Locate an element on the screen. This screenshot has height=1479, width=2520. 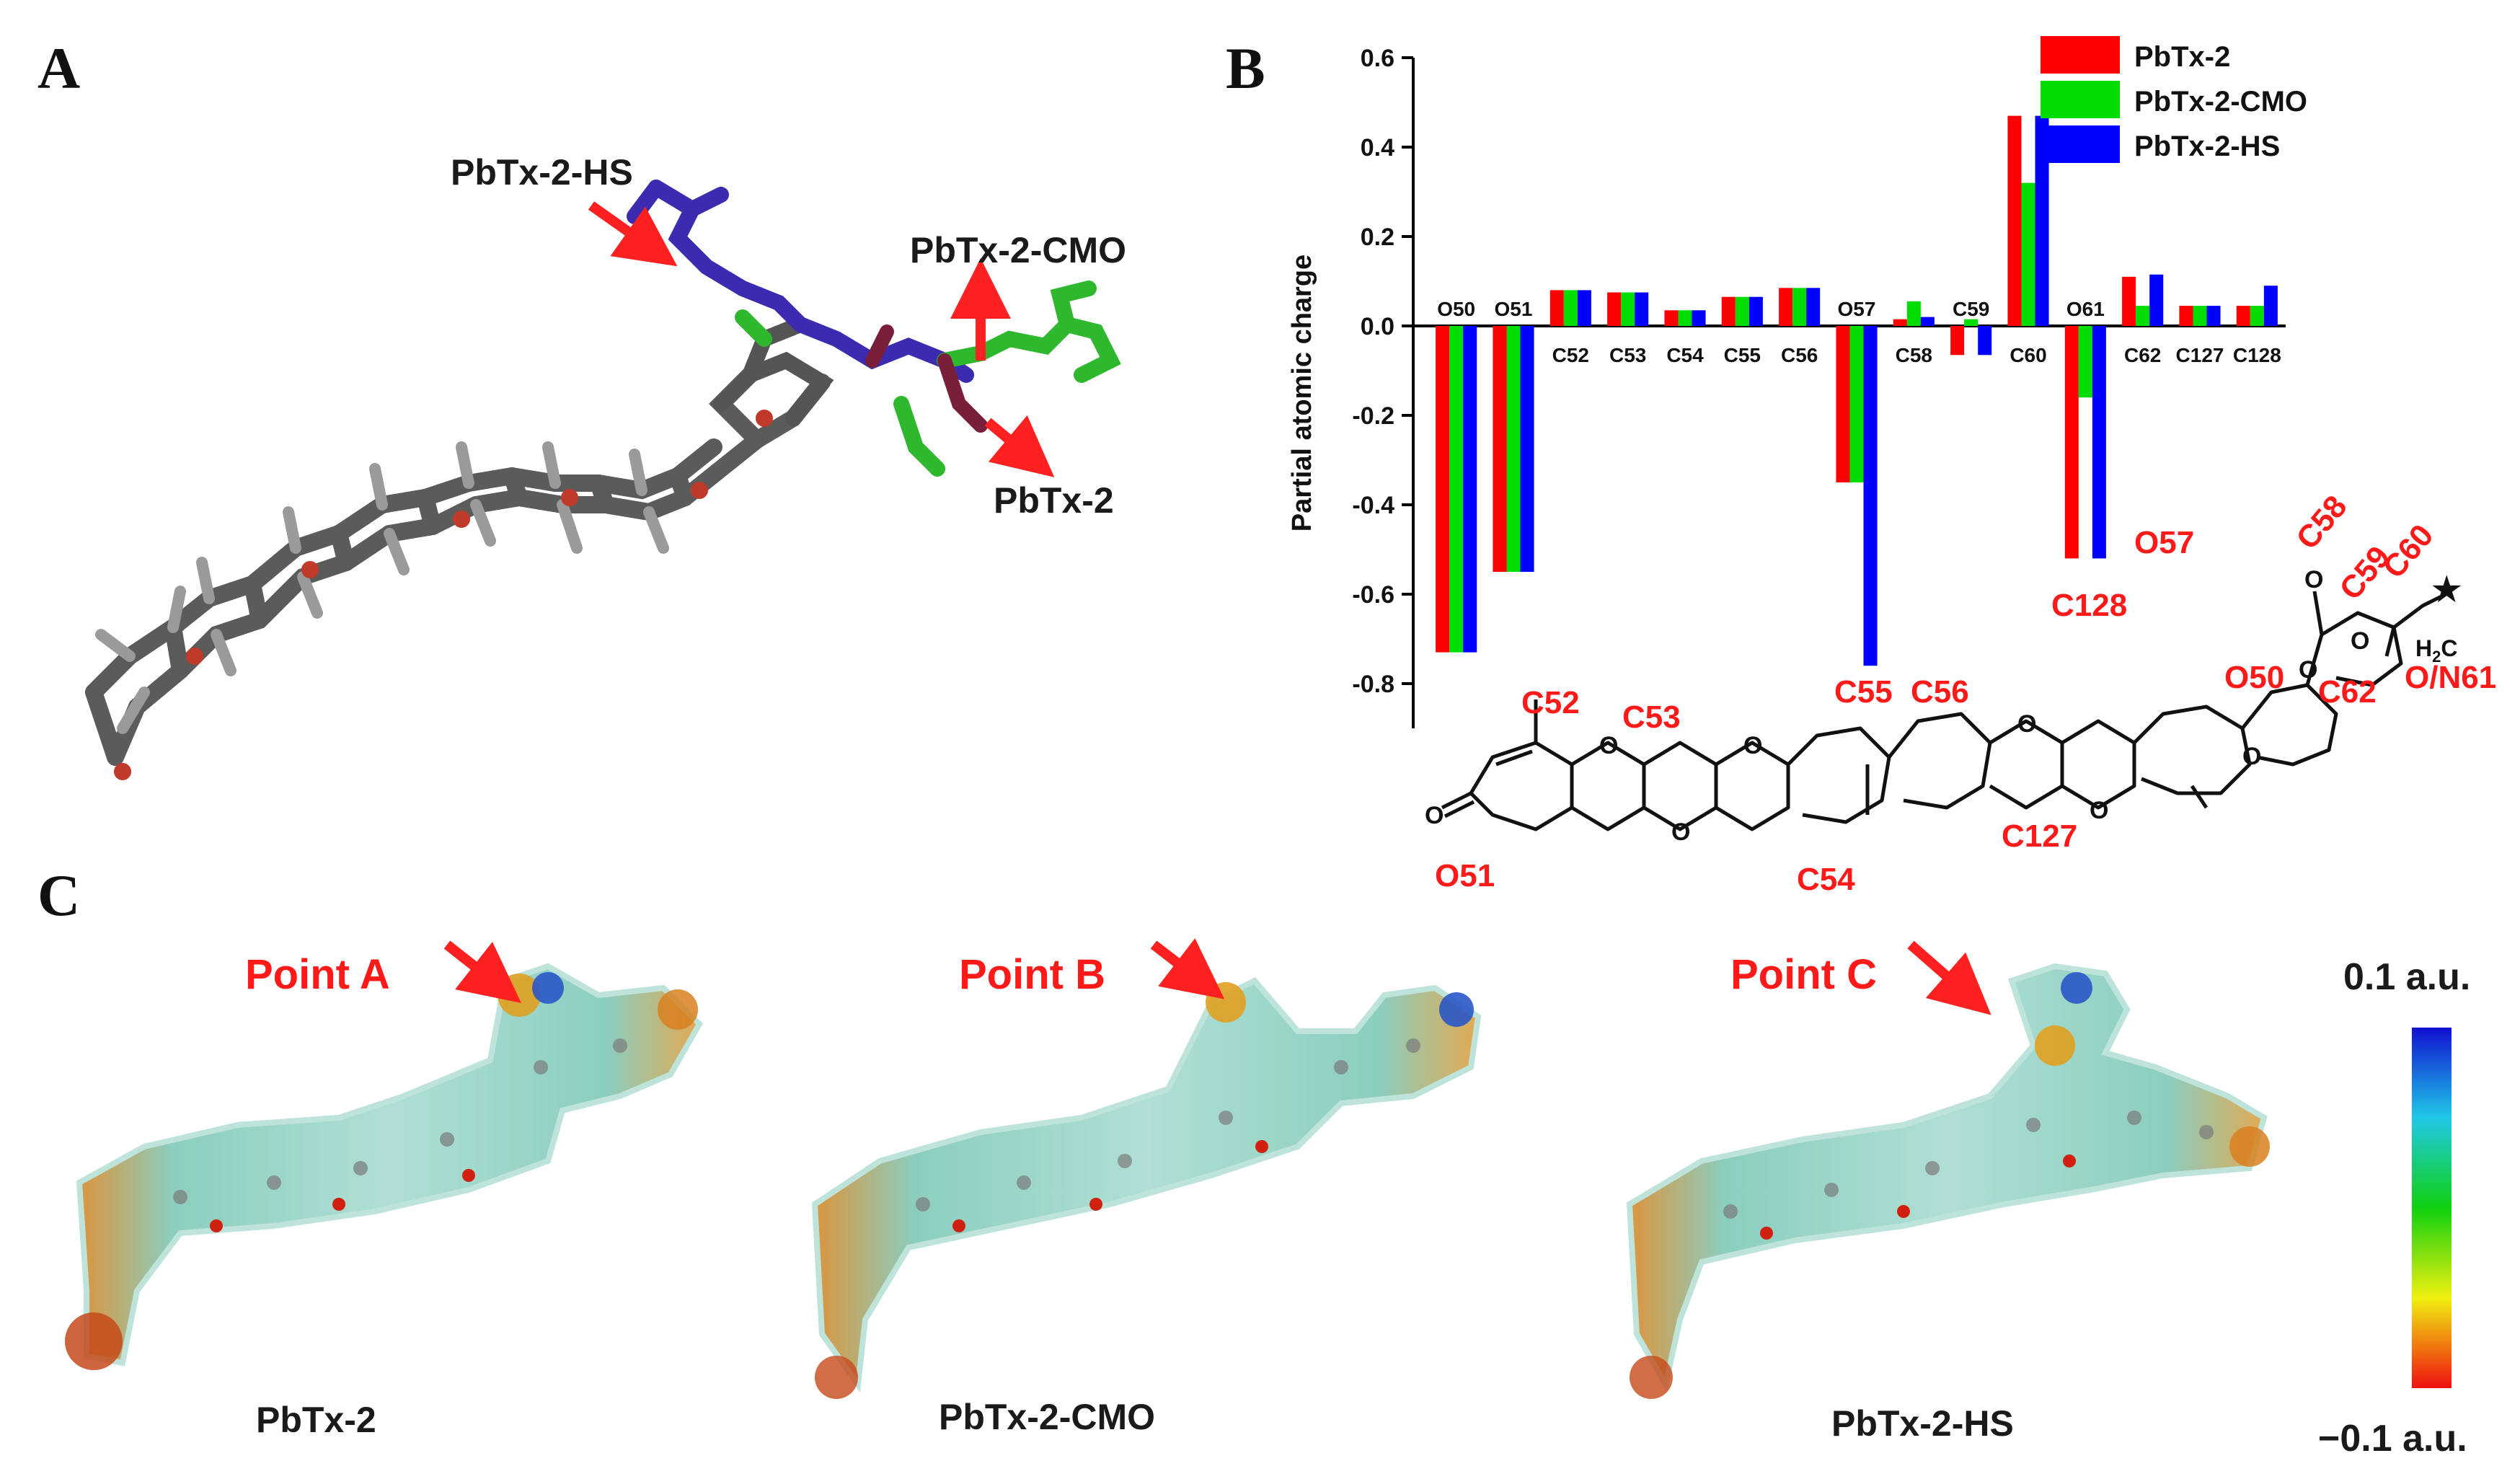
arrow-point-a is located at coordinates (482, 971).